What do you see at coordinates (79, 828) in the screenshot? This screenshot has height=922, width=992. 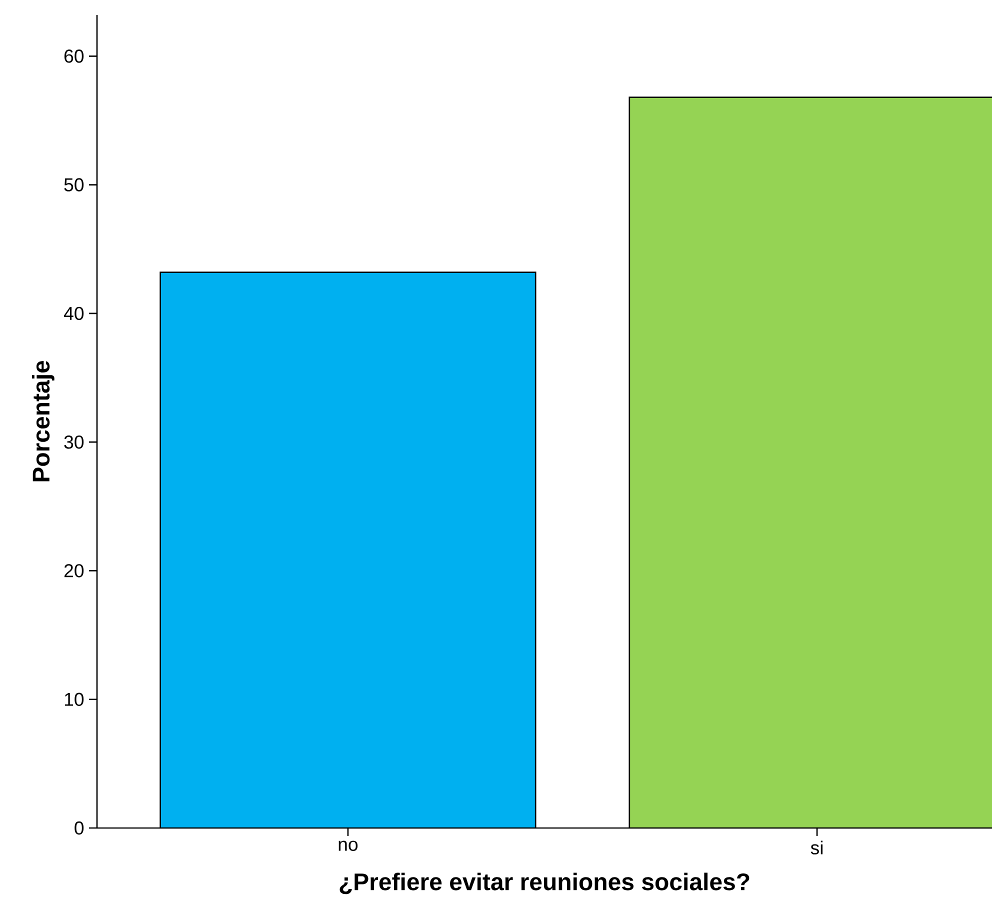 I see `y-tick-label: 0` at bounding box center [79, 828].